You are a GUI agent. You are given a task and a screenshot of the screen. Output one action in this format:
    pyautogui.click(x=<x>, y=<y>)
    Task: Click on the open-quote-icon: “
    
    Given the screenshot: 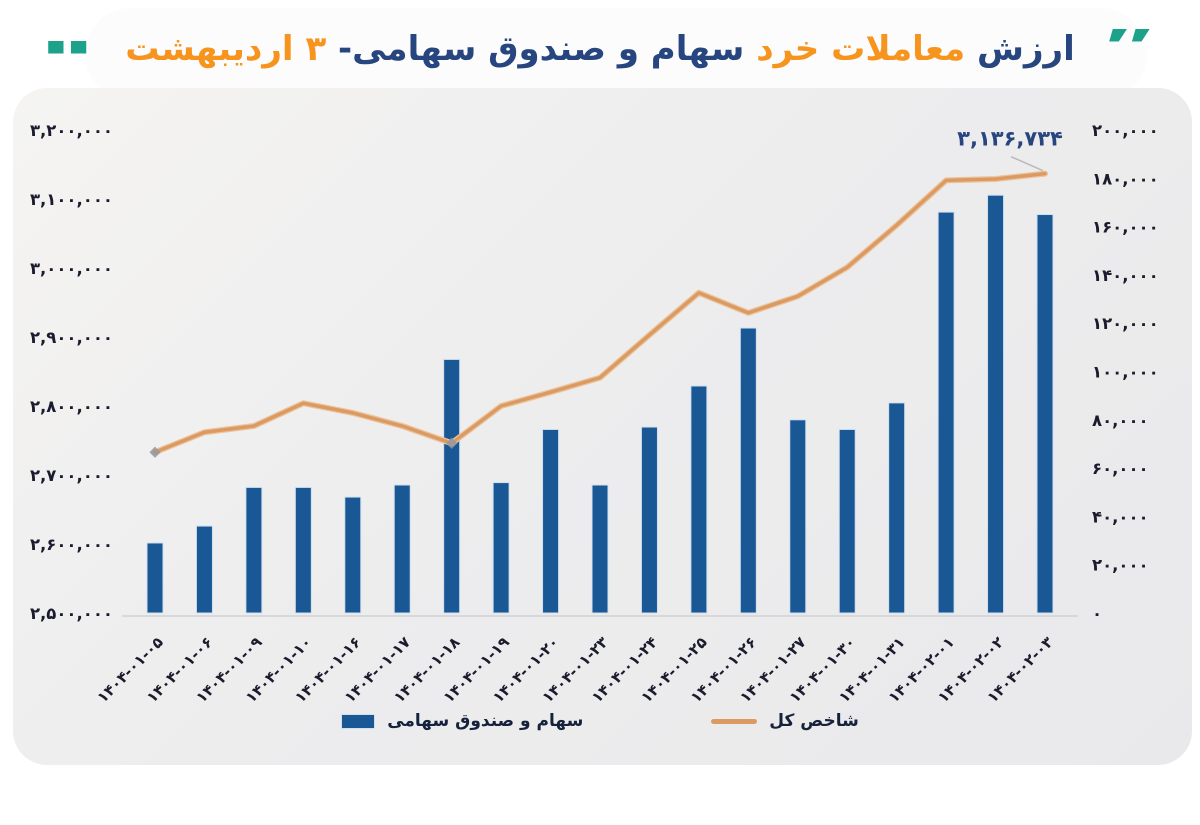 What is the action you would take?
    pyautogui.click(x=69, y=67)
    